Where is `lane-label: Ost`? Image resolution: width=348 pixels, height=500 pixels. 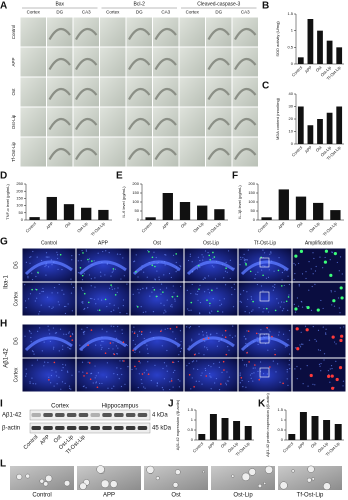 lane-label: Ost is located at coordinates (58, 439).